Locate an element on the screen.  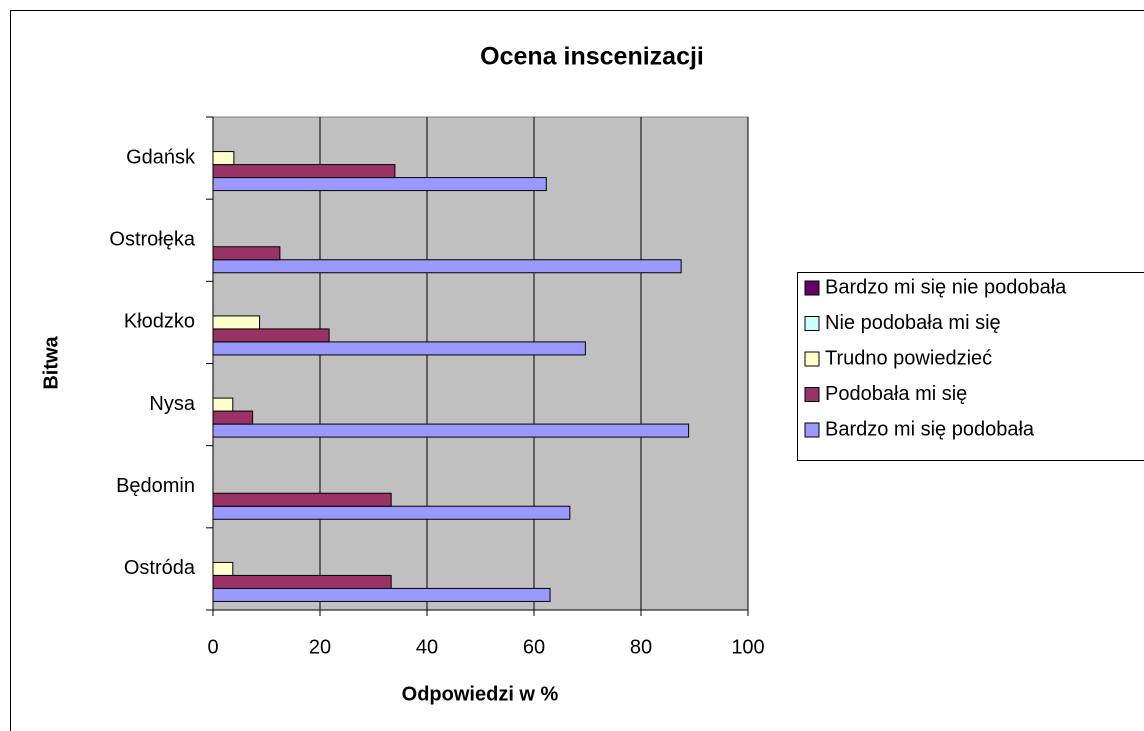
x-tick-label: 100 is located at coordinates (747, 647).